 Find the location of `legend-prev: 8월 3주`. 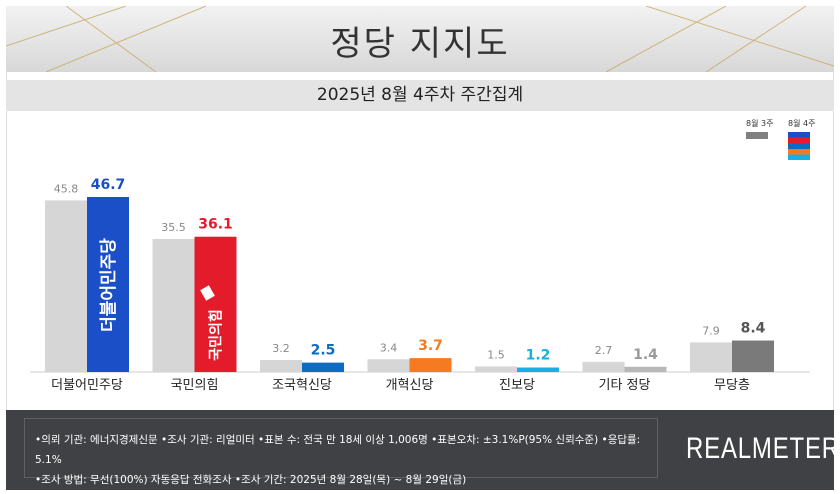

legend-prev: 8월 3주 is located at coordinates (759, 128).